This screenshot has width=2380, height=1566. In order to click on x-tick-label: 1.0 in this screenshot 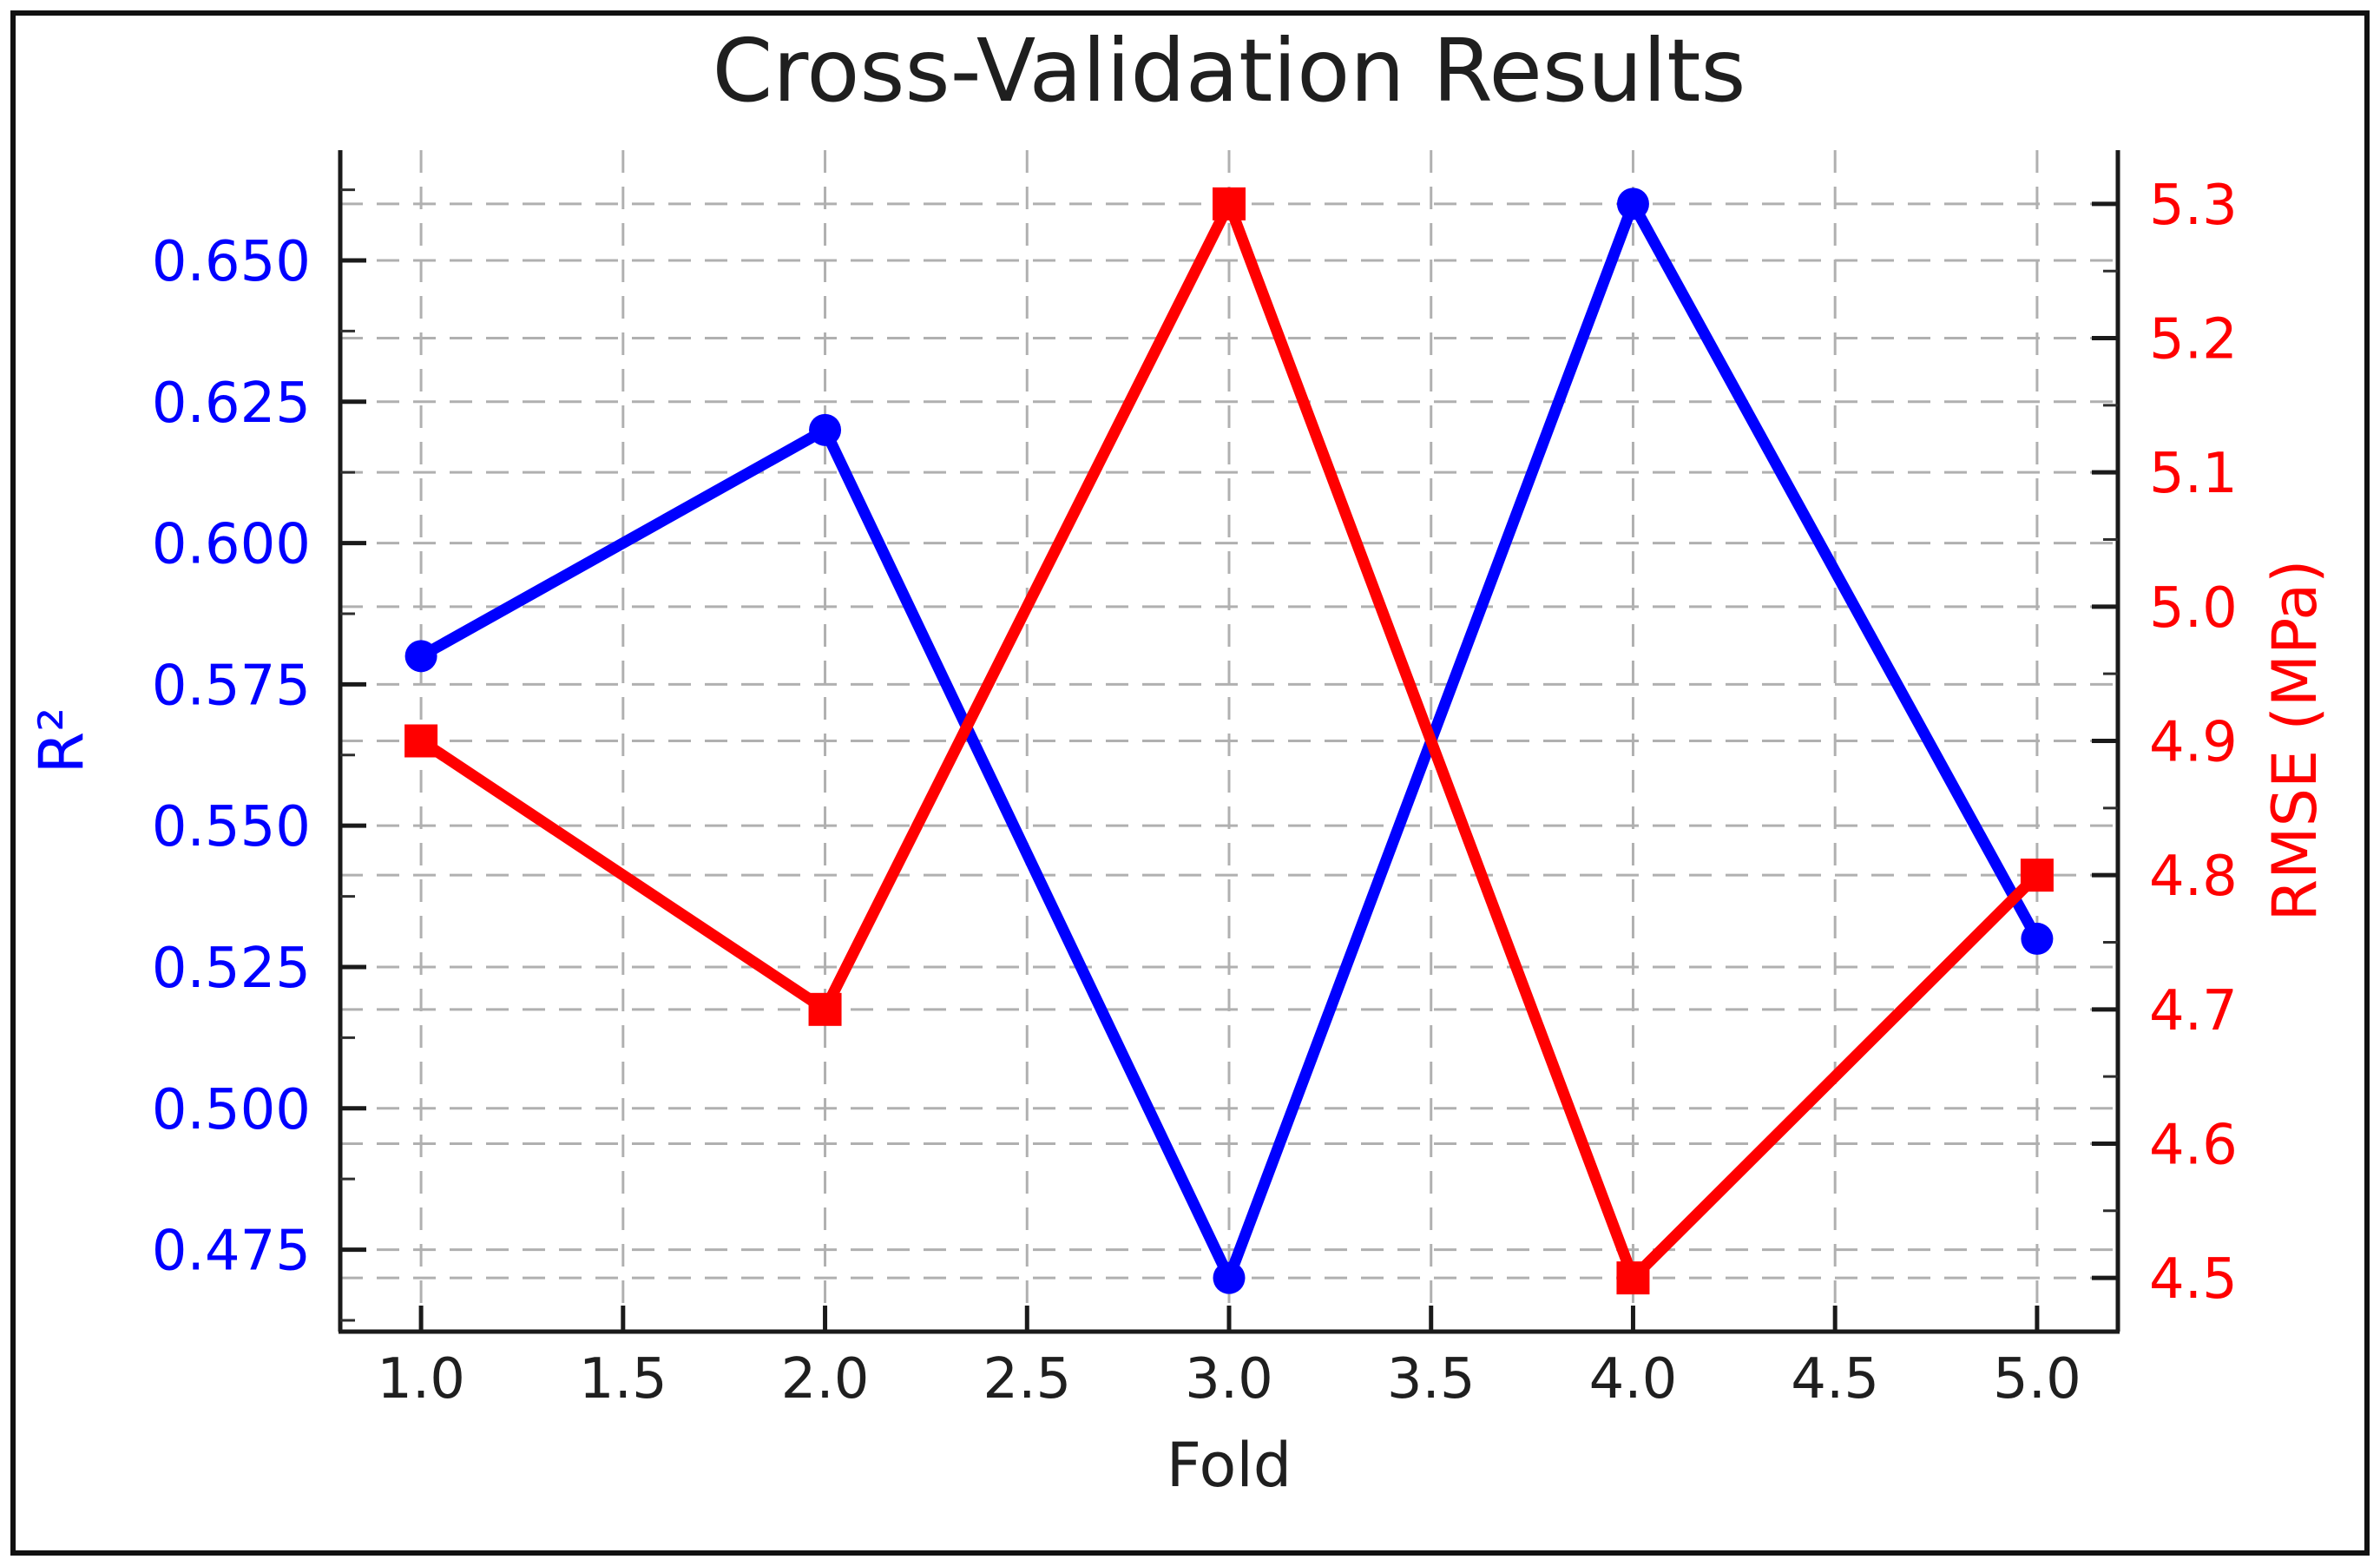, I will do `click(421, 1379)`.